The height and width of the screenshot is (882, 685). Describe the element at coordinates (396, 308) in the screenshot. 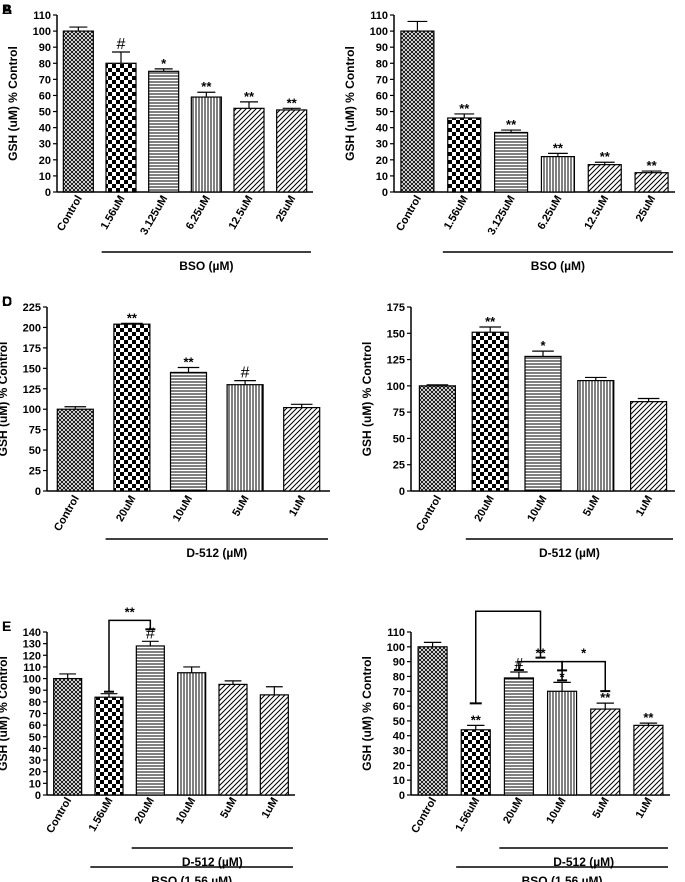

I see `y-tick-label: 175` at that location.